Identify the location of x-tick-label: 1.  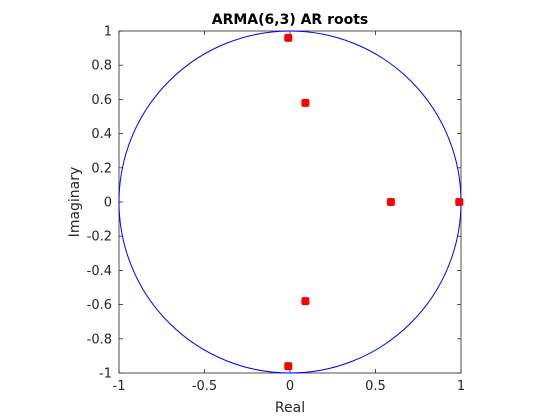
(461, 386).